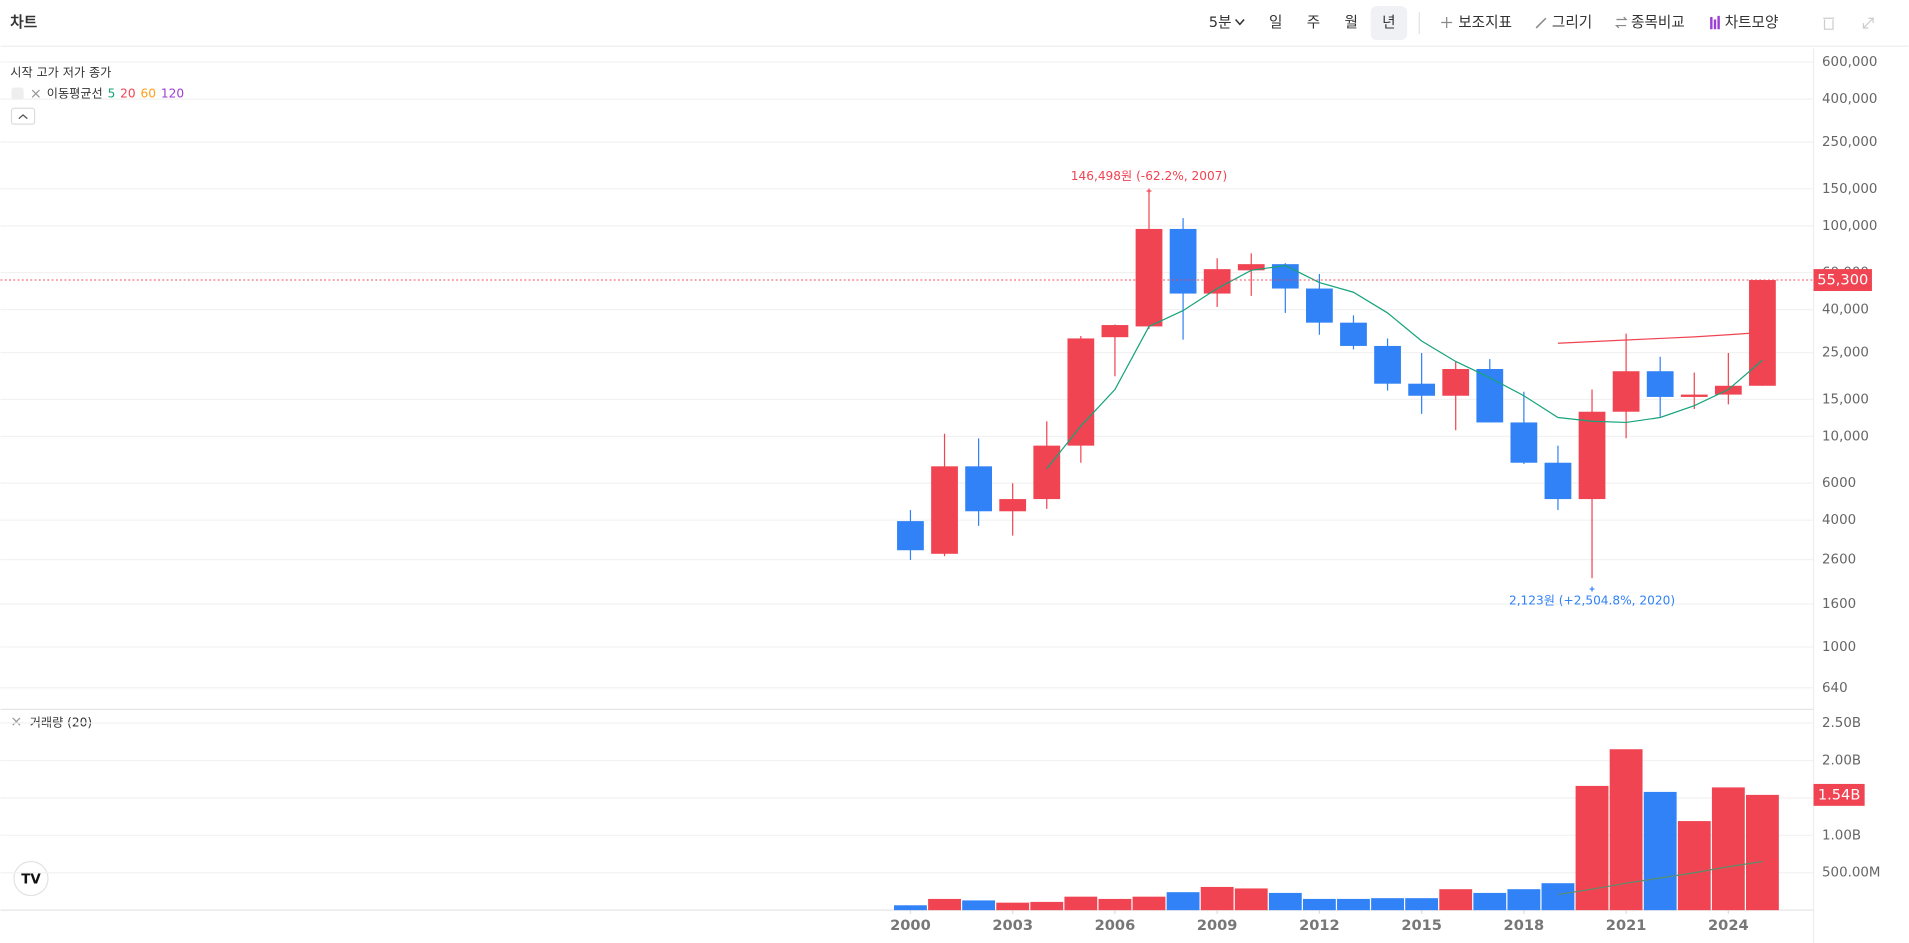 The height and width of the screenshot is (943, 1909). I want to click on ma-legend-item: 120, so click(172, 93).